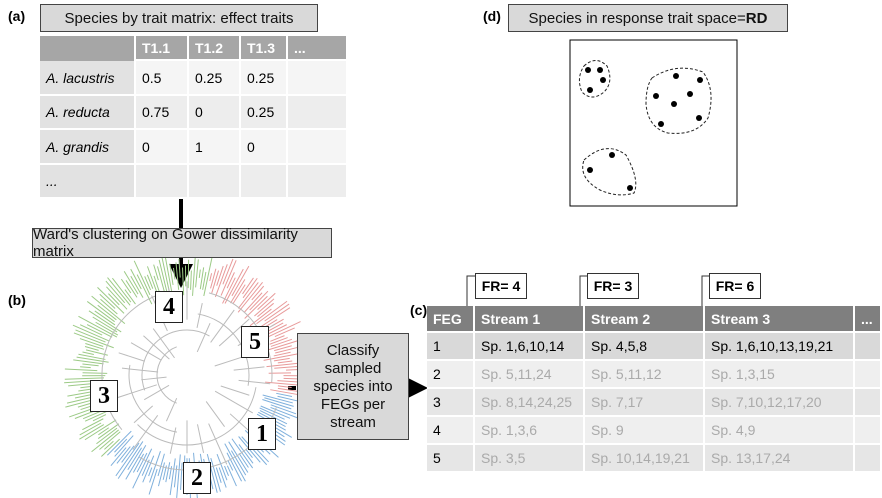 The image size is (882, 498). Describe the element at coordinates (255, 342) in the screenshot. I see `cluster-label: 5` at that location.